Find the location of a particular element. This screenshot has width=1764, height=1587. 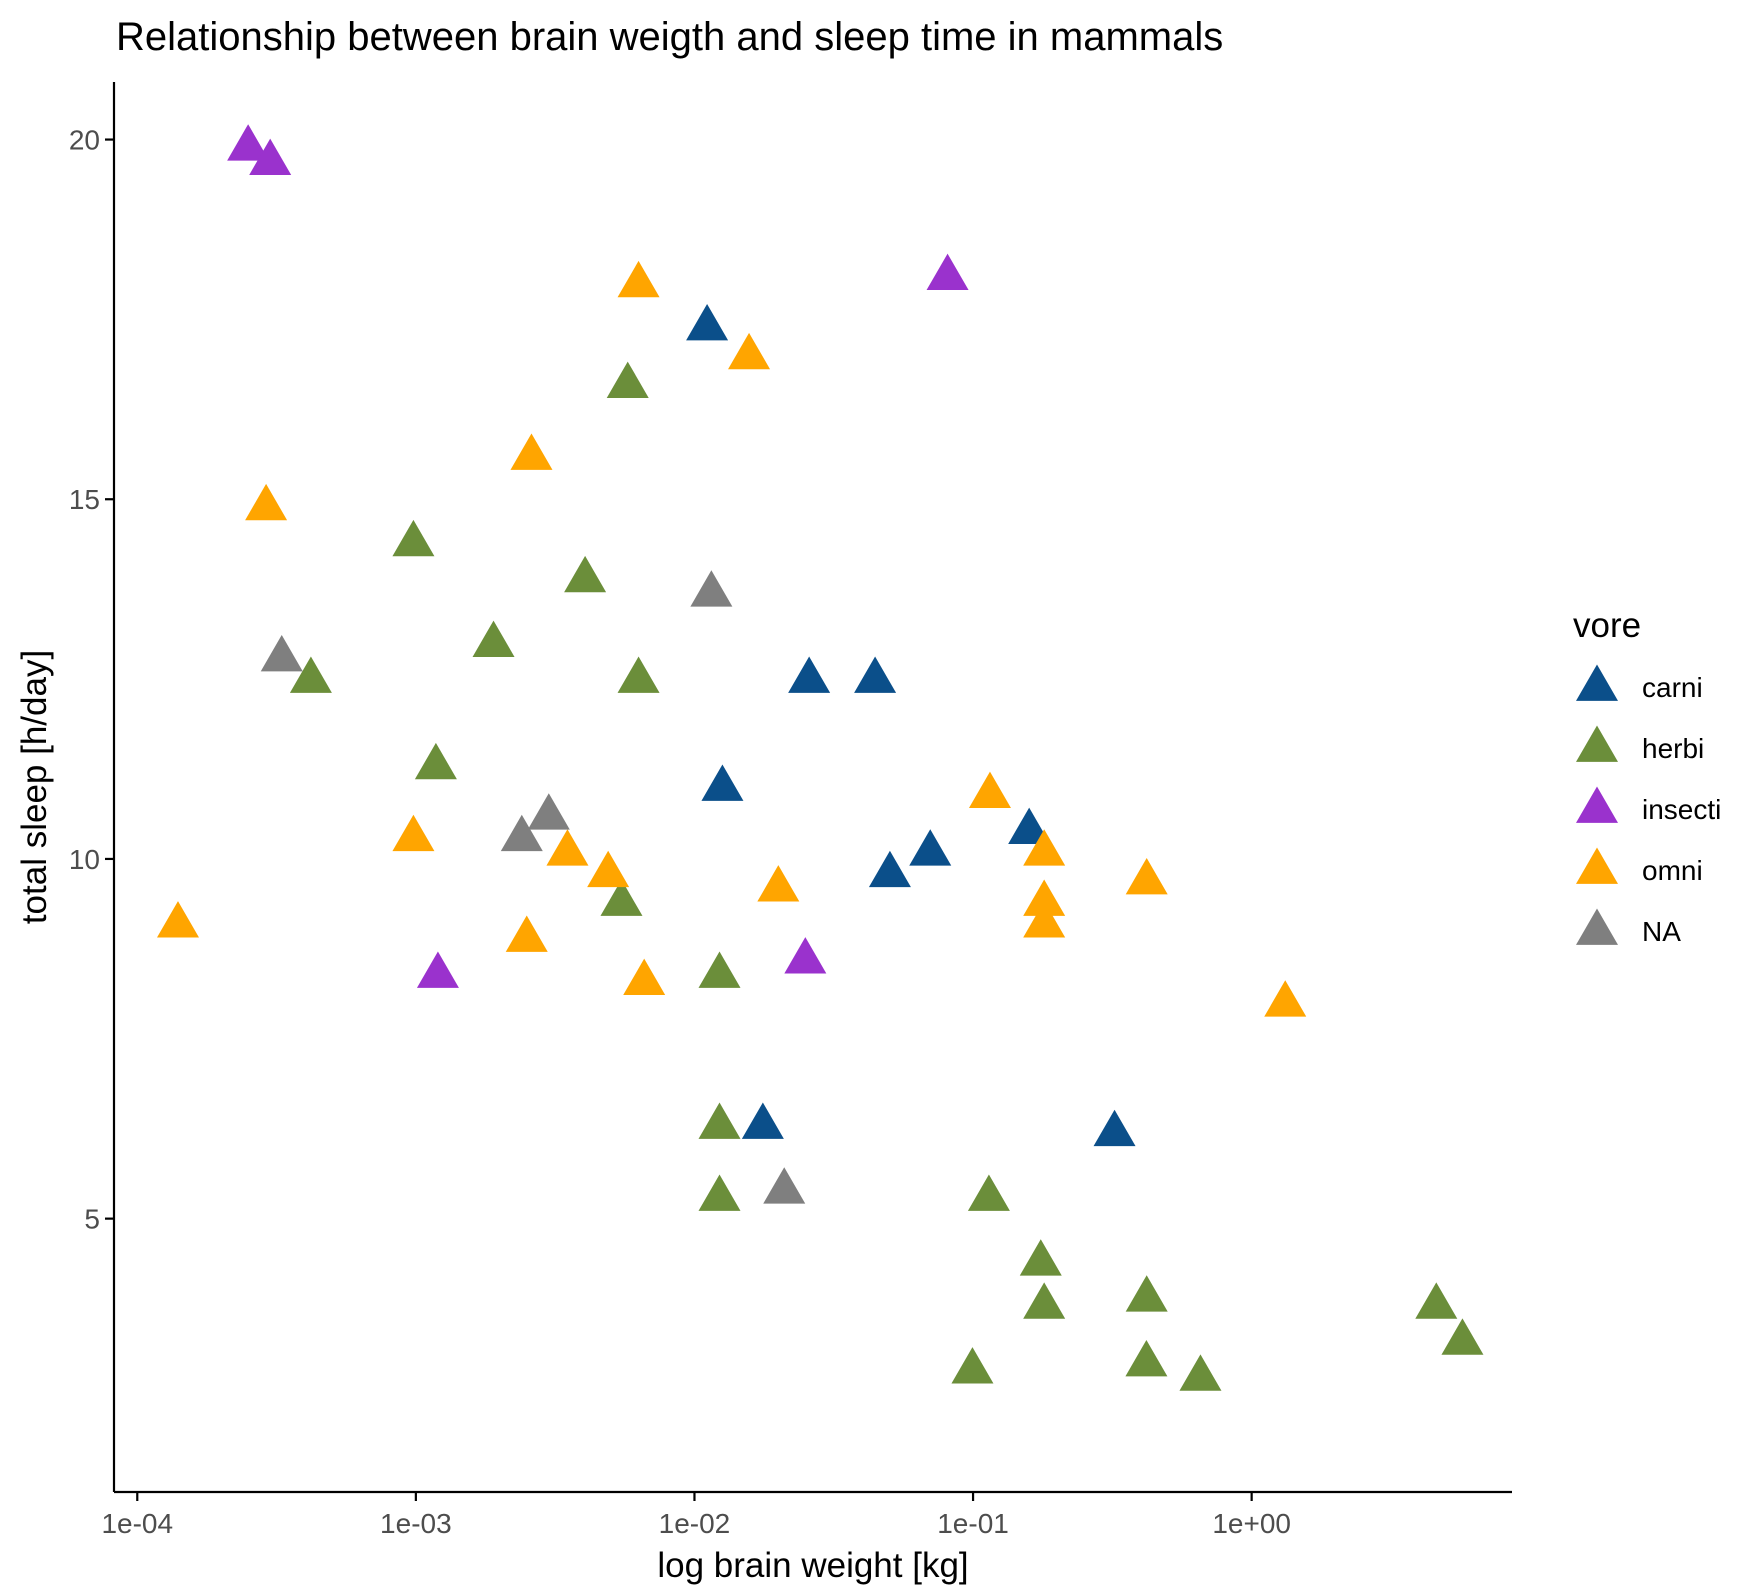

y-tick-label: 10 is located at coordinates (84, 859).